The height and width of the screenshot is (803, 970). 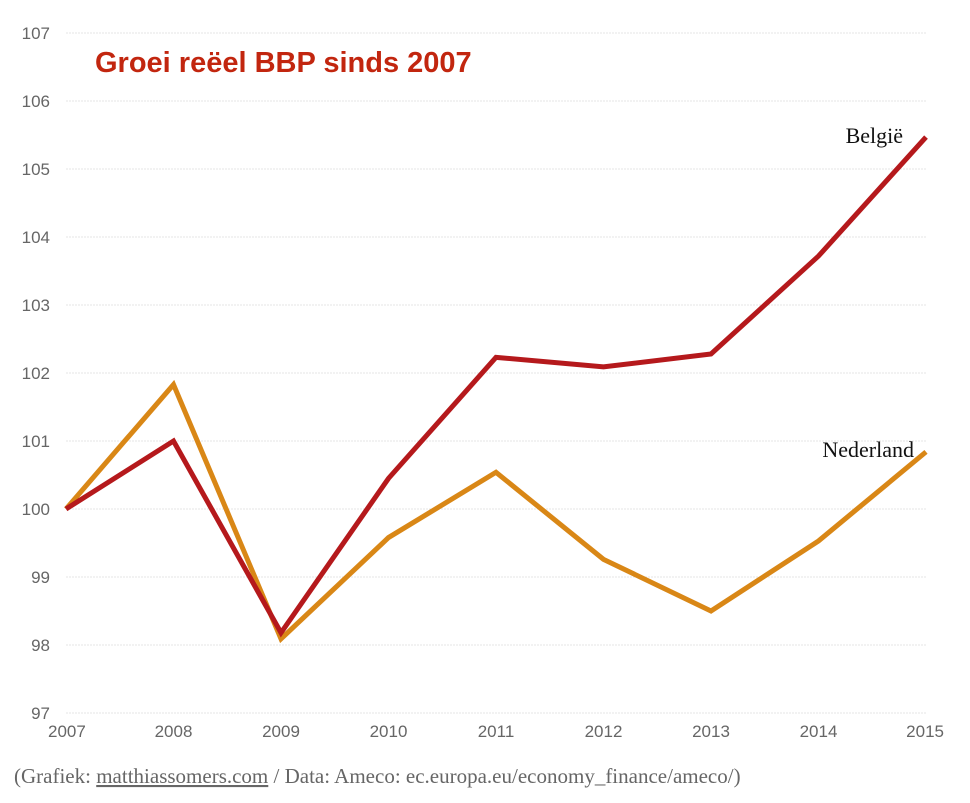 What do you see at coordinates (281, 731) in the screenshot?
I see `x-tick-label: 2009` at bounding box center [281, 731].